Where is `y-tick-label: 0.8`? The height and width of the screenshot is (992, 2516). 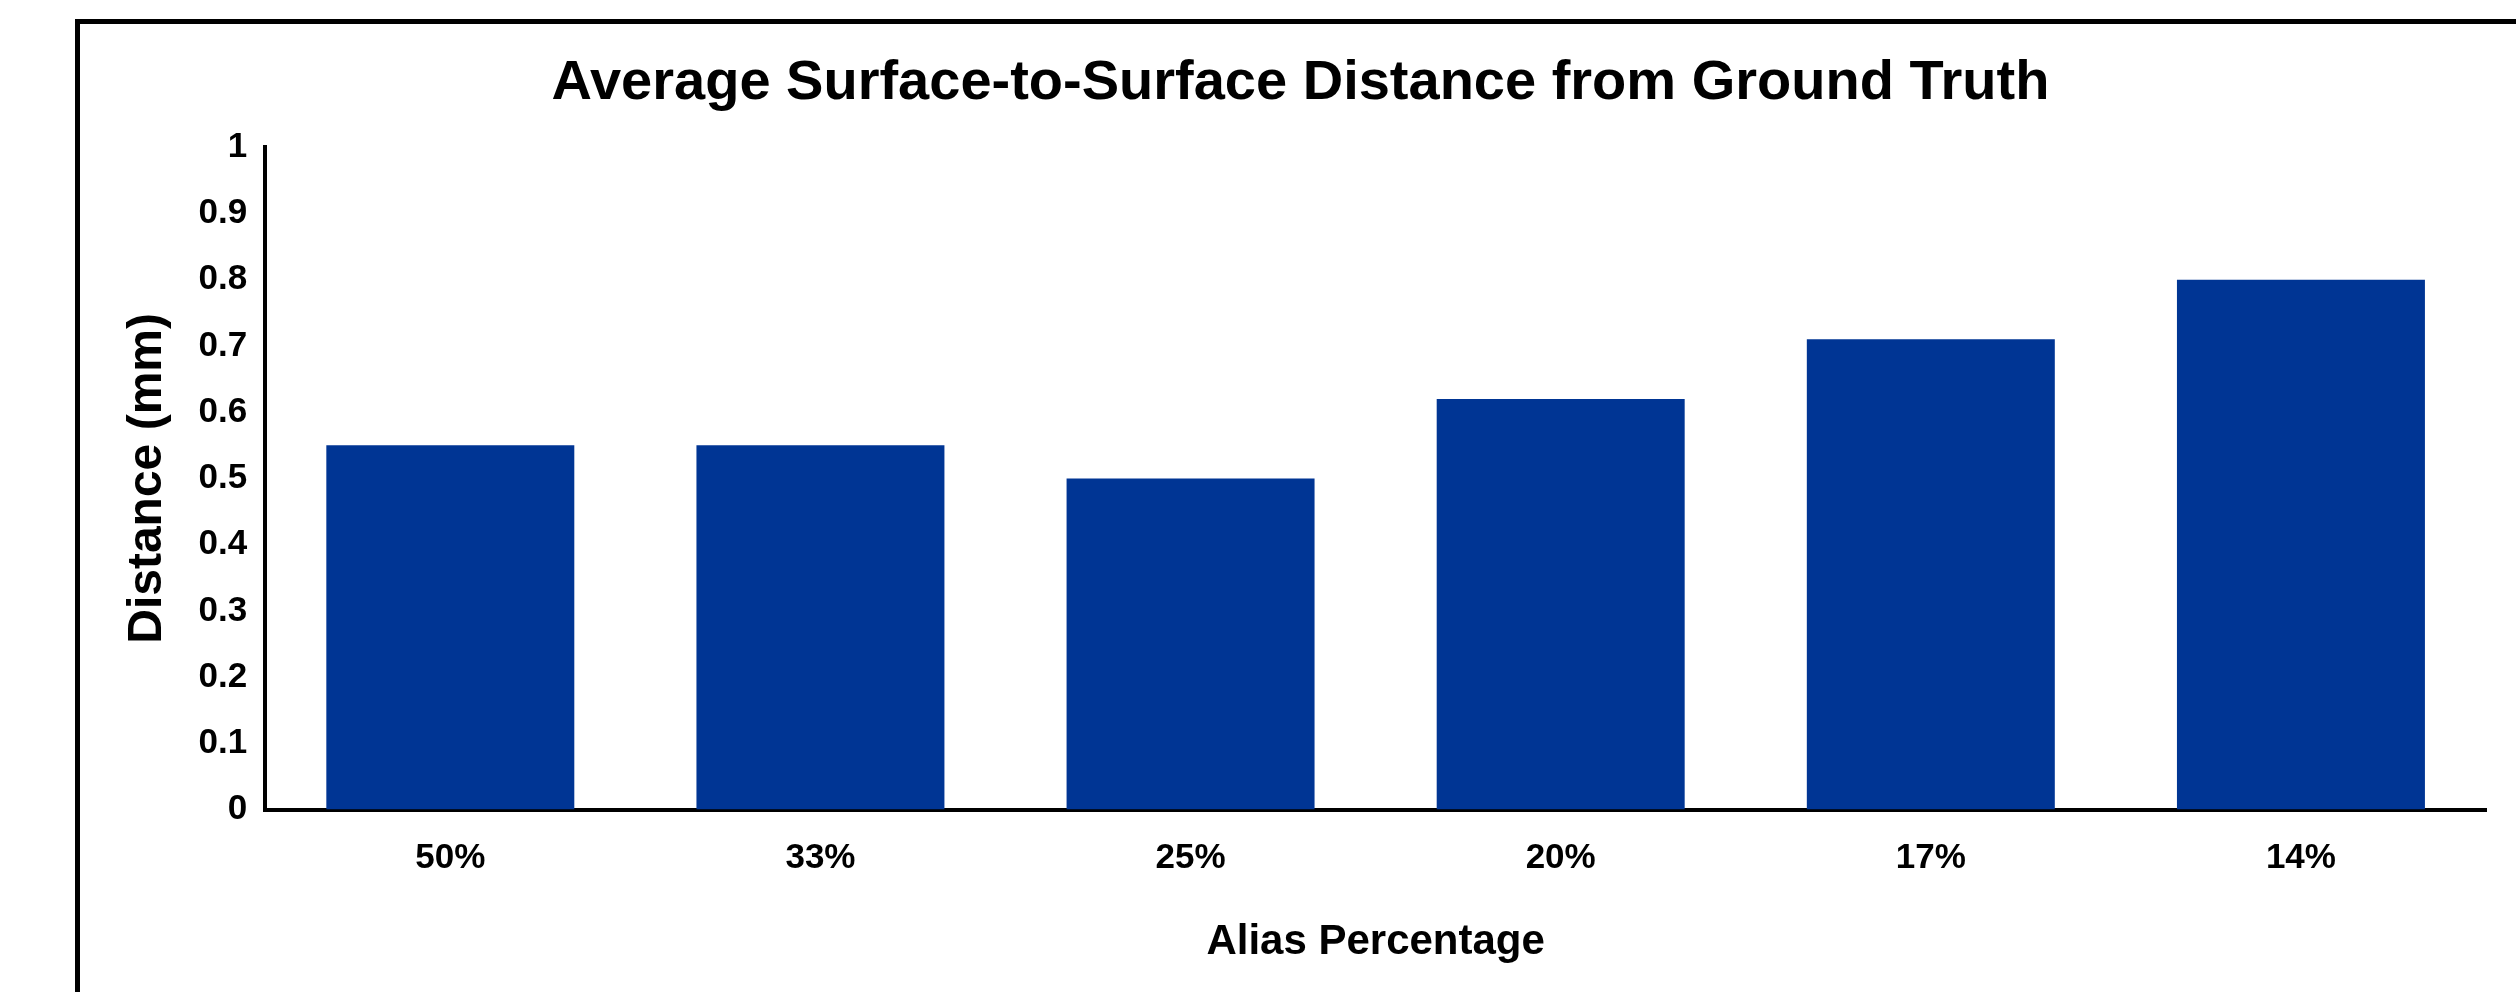 y-tick-label: 0.8 is located at coordinates (223, 277).